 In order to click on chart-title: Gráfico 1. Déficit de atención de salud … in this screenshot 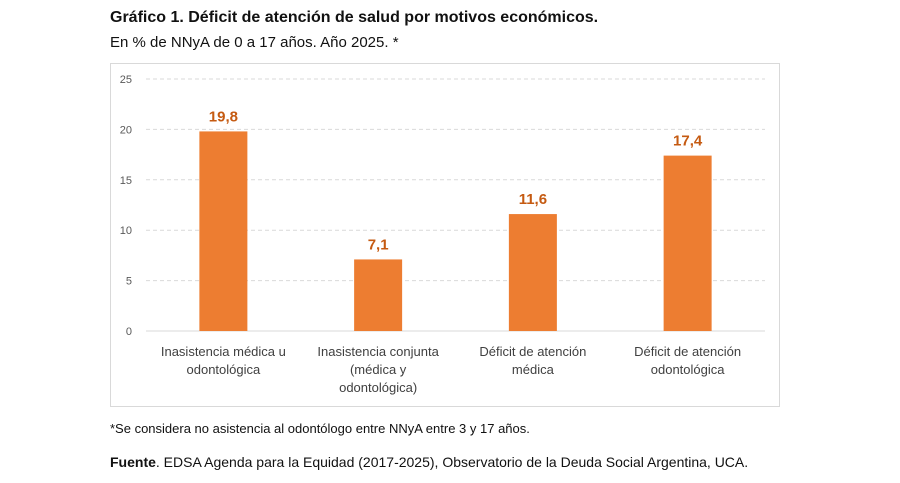, I will do `click(354, 17)`.